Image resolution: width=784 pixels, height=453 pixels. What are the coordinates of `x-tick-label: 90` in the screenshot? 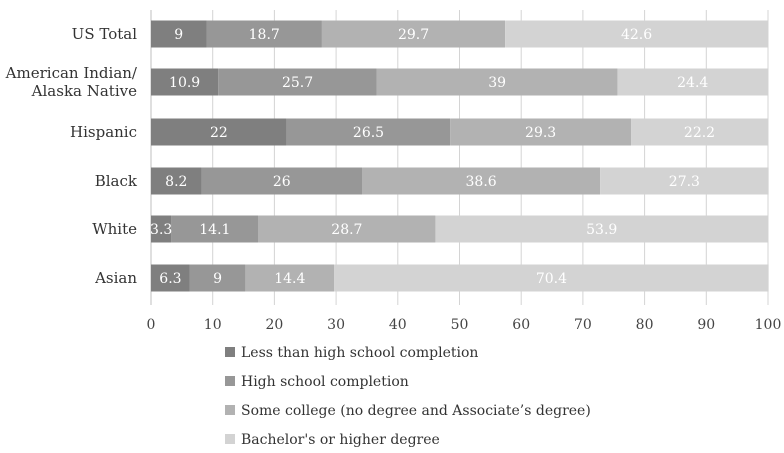 It's located at (706, 325).